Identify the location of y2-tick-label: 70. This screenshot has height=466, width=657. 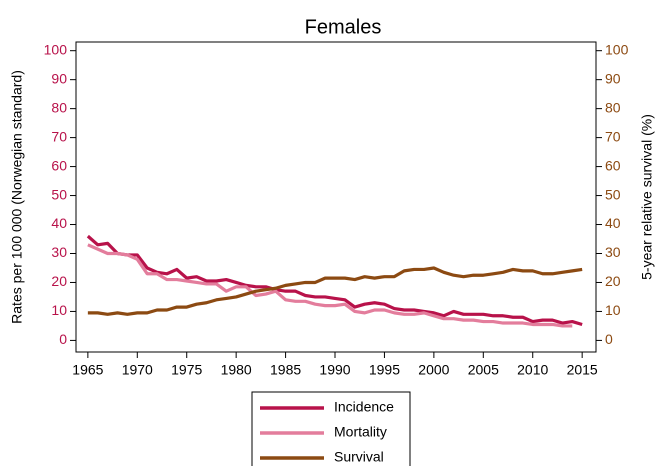
(613, 136).